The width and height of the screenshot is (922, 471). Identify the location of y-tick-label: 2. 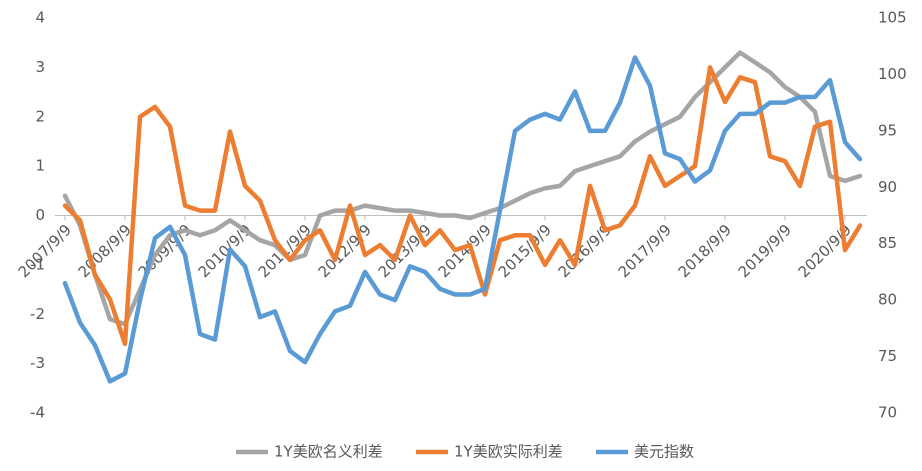
(40, 116).